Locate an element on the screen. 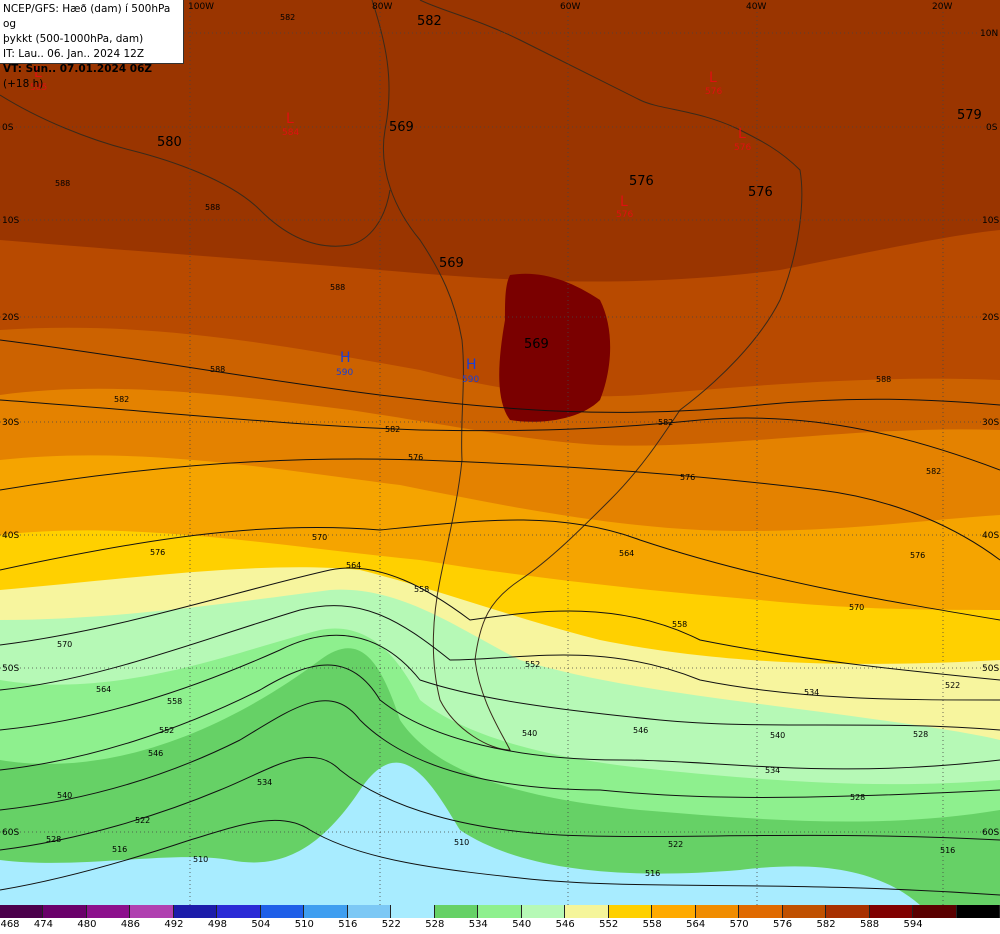 This screenshot has height=934, width=1000. lat-label: 10S is located at coordinates (10, 221).